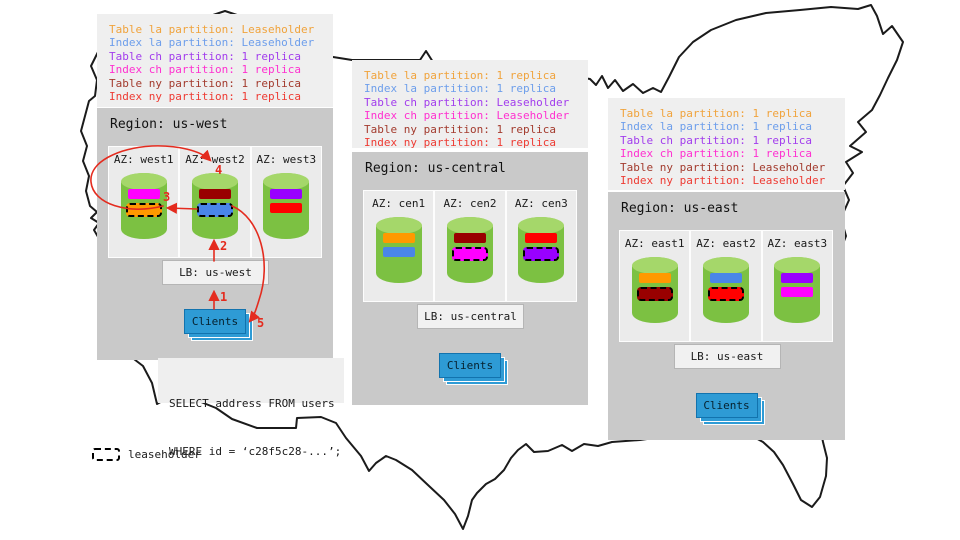 Image resolution: width=960 pixels, height=540 pixels. I want to click on leaseholder-key: leaseholder, so click(146, 454).